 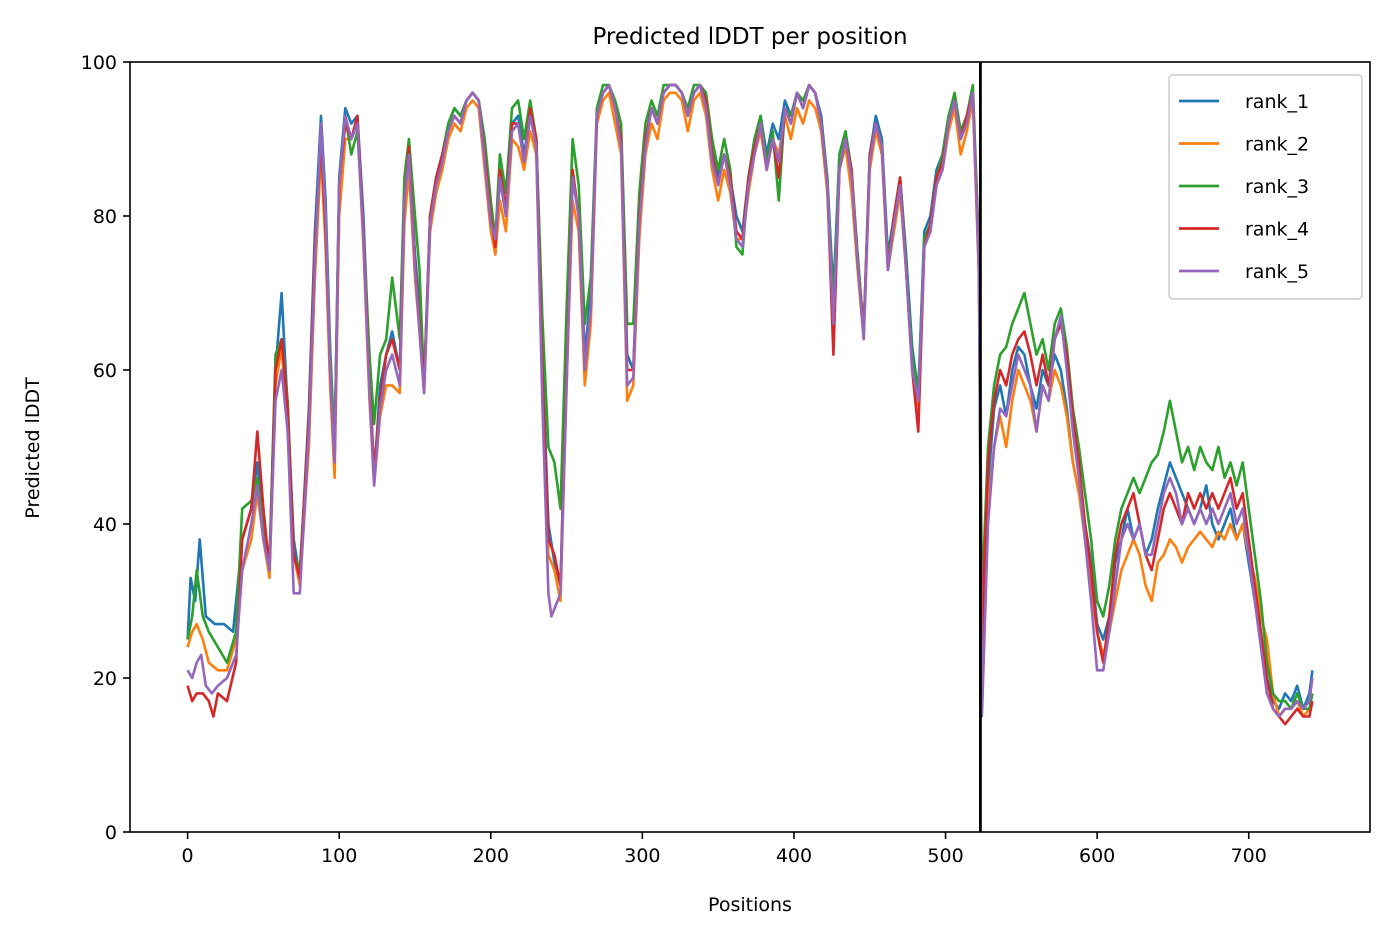 What do you see at coordinates (339, 856) in the screenshot?
I see `x-tick-label: 100` at bounding box center [339, 856].